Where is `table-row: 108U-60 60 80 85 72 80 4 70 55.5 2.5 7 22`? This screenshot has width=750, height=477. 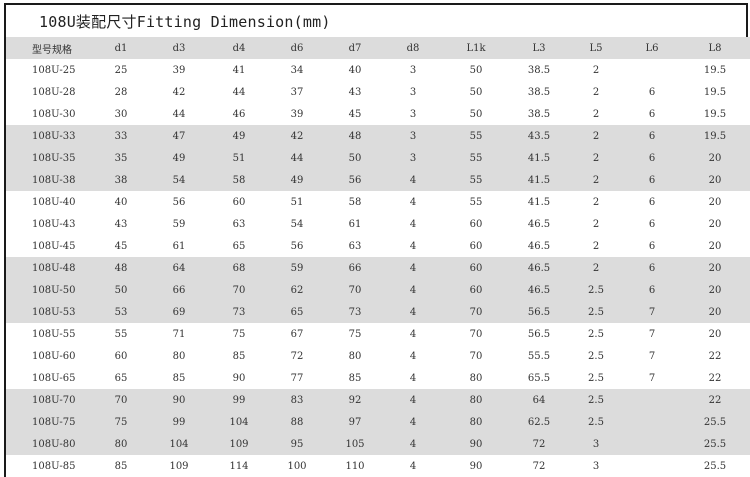
table-row: 108U-60 60 80 85 72 80 4 70 55.5 2.5 7 22 is located at coordinates (378, 356).